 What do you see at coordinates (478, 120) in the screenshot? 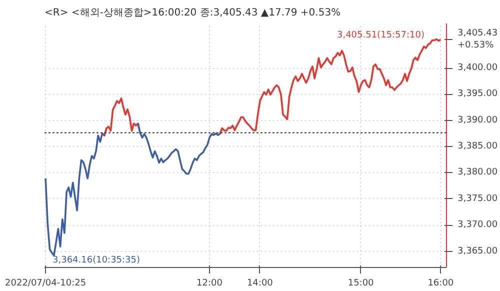
I see `y-tick-label: 3,390.00` at bounding box center [478, 120].